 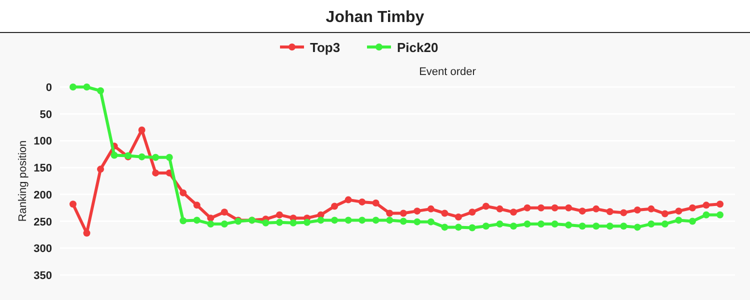 What do you see at coordinates (43, 222) in the screenshot?
I see `y-tick-label: 250` at bounding box center [43, 222].